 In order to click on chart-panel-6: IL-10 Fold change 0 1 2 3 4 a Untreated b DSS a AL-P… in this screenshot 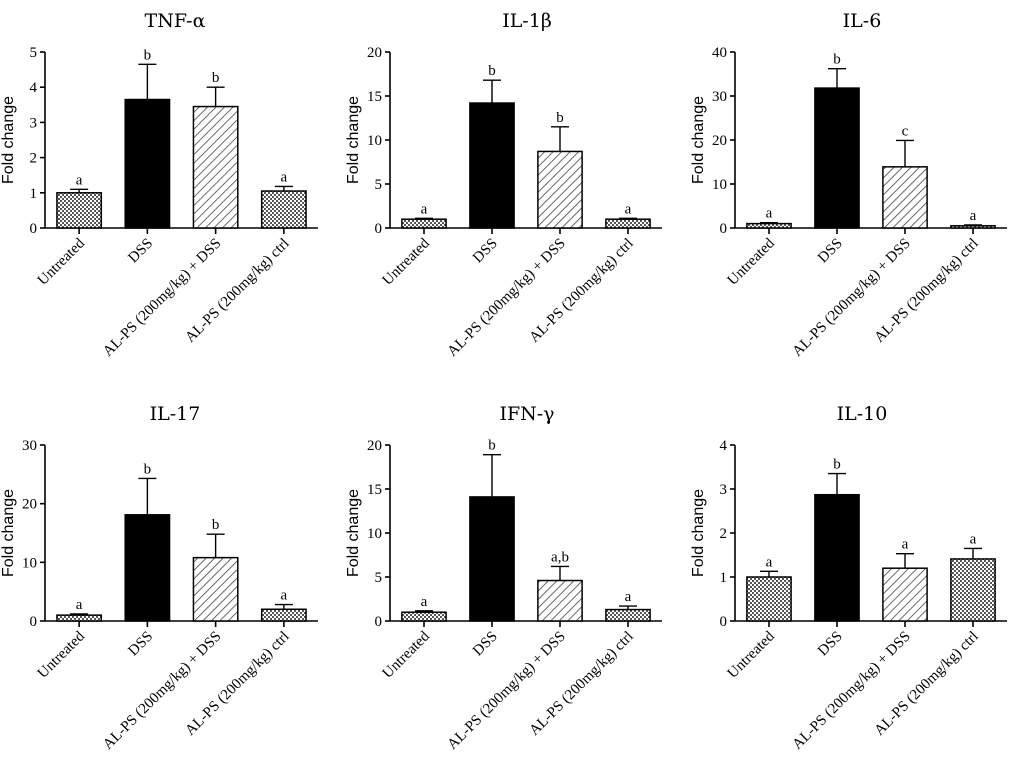, I will do `click(848, 578)`.